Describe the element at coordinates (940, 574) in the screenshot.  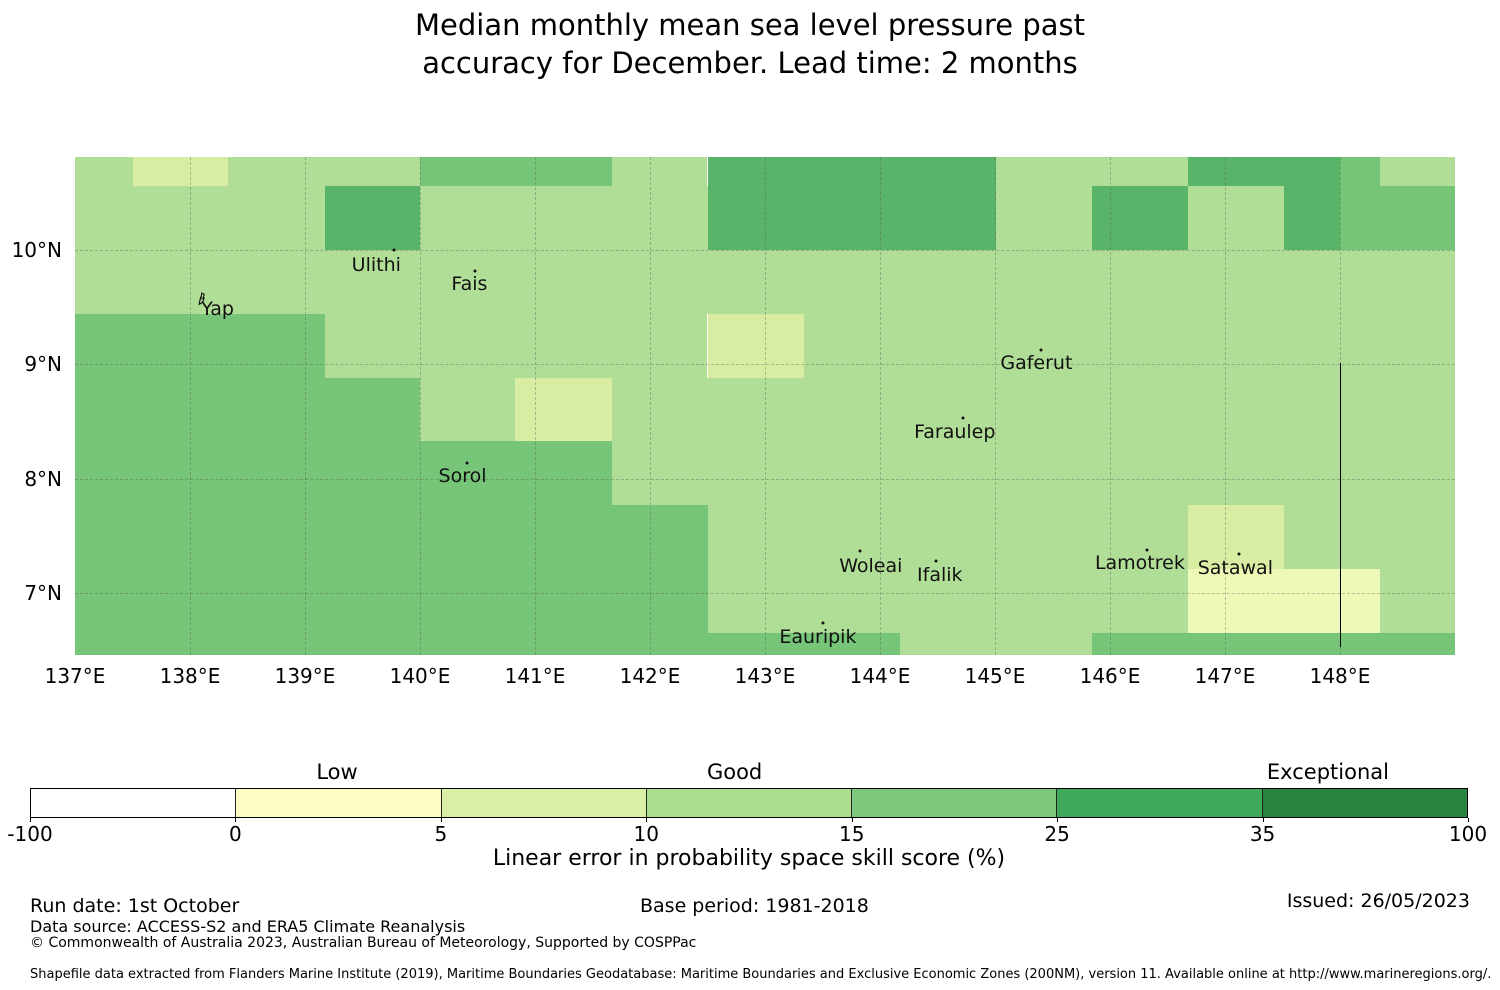
I see `island-label-ifalik: Ifalik` at that location.